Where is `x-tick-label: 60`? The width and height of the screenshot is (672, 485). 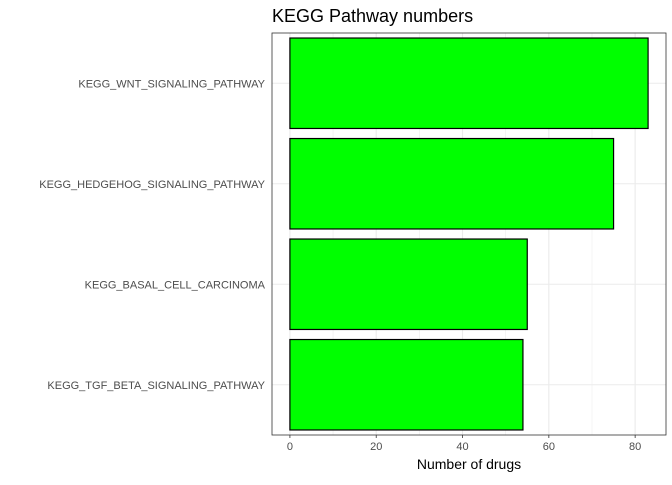
x-tick-label: 60 is located at coordinates (549, 447).